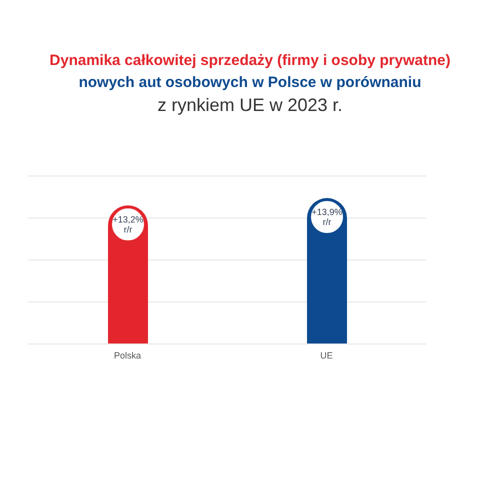  What do you see at coordinates (128, 224) in the screenshot?
I see `data-label: +13,2% r/r` at bounding box center [128, 224].